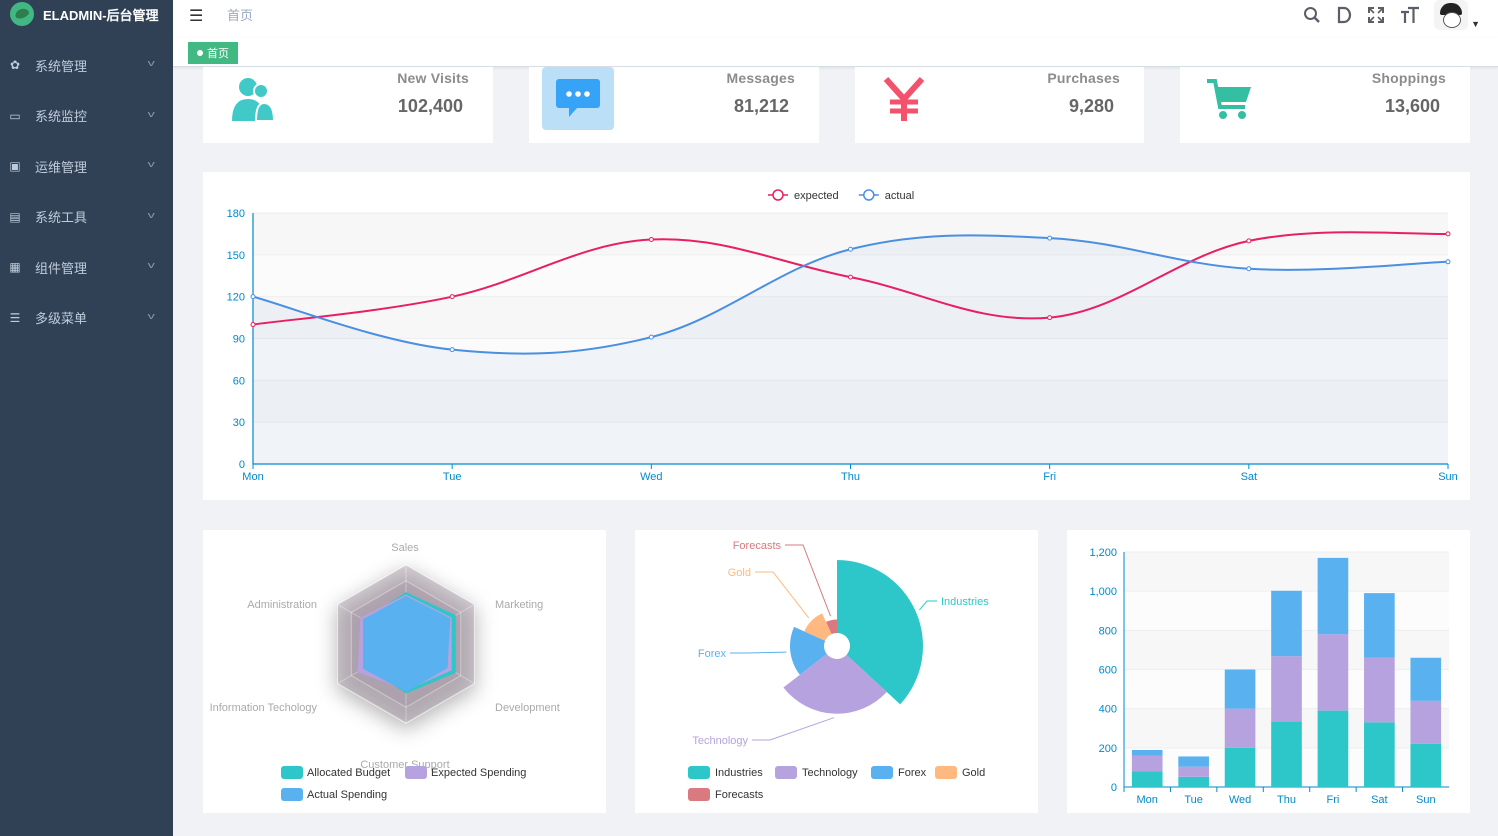 This screenshot has width=1498, height=836. Describe the element at coordinates (808, 650) in the screenshot. I see `rose-slice-forex` at that location.